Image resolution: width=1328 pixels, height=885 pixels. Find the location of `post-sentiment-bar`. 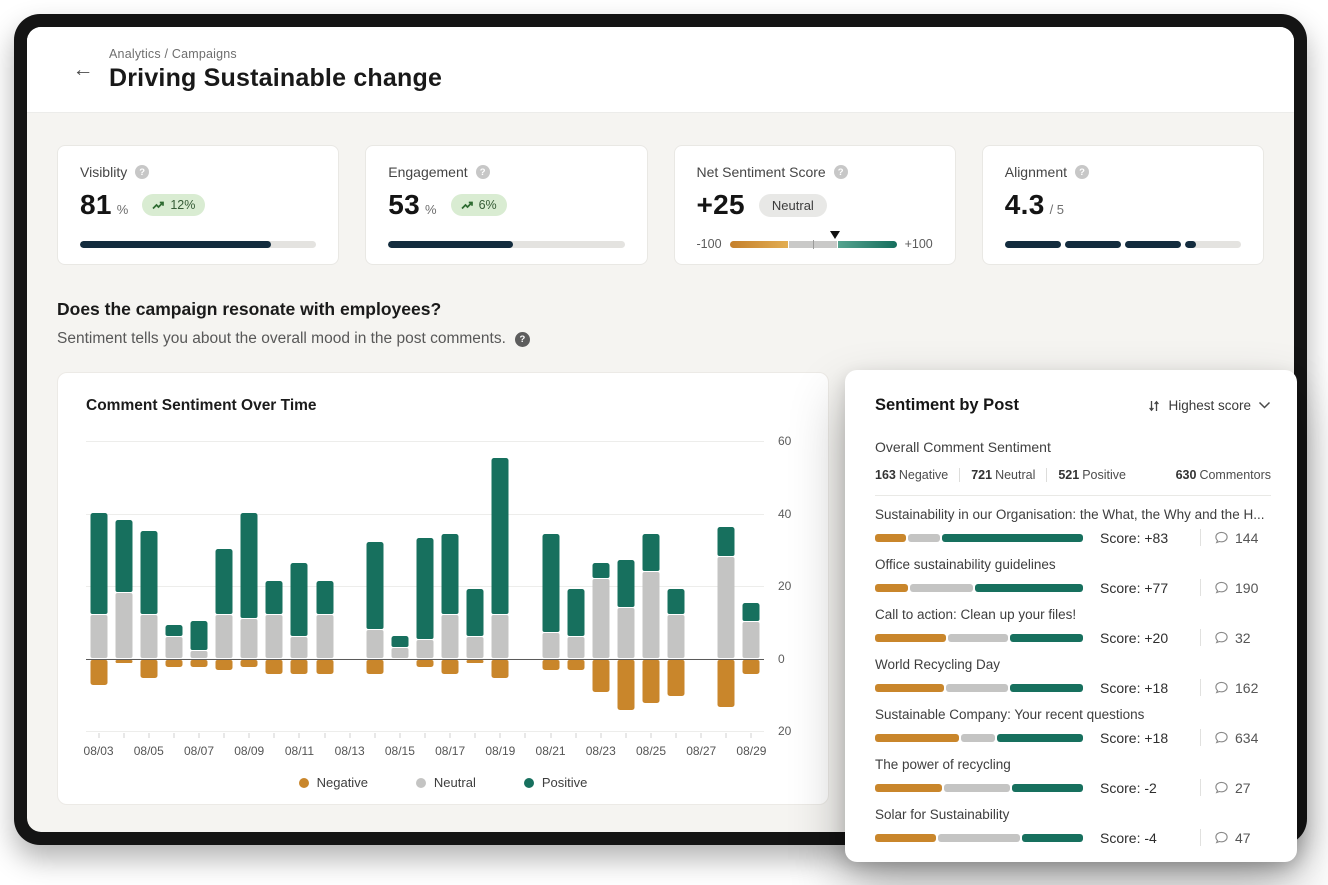

post-sentiment-bar is located at coordinates (979, 837).